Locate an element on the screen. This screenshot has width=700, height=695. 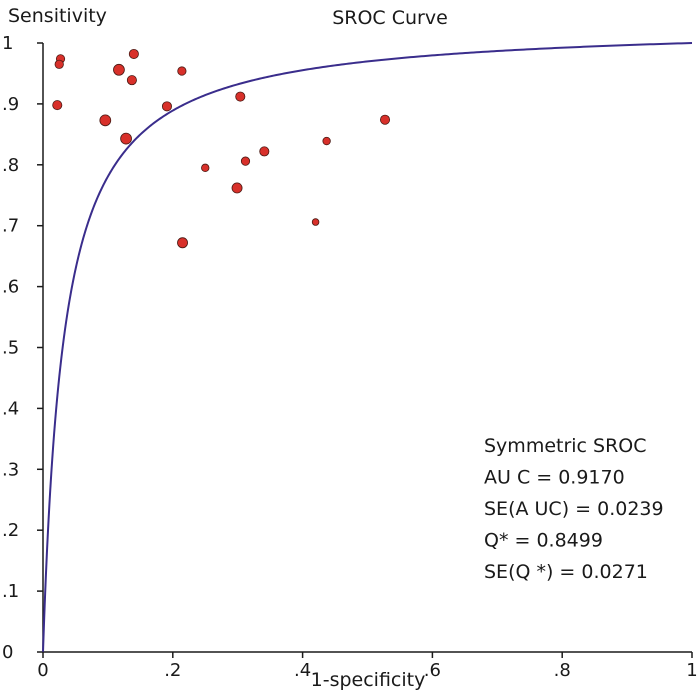
x-axis-label: 1-specificity is located at coordinates (368, 680).